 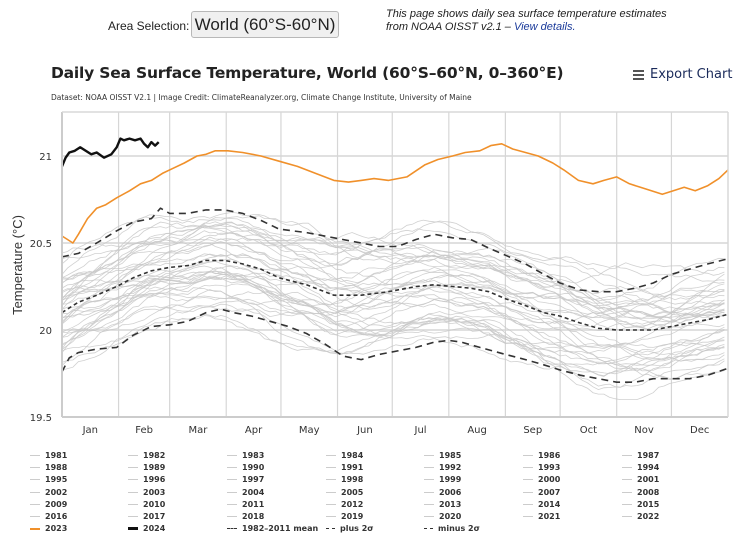 What do you see at coordinates (48, 479) in the screenshot?
I see `legend-item-1995: 1995` at bounding box center [48, 479].